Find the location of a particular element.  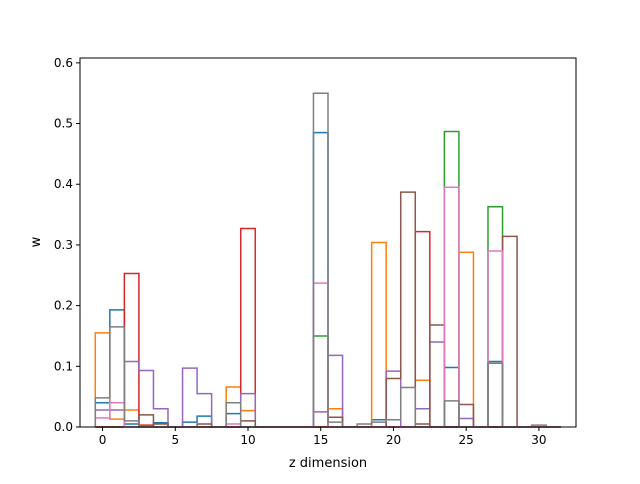

y-tick-label: 0.1 is located at coordinates (63, 366).